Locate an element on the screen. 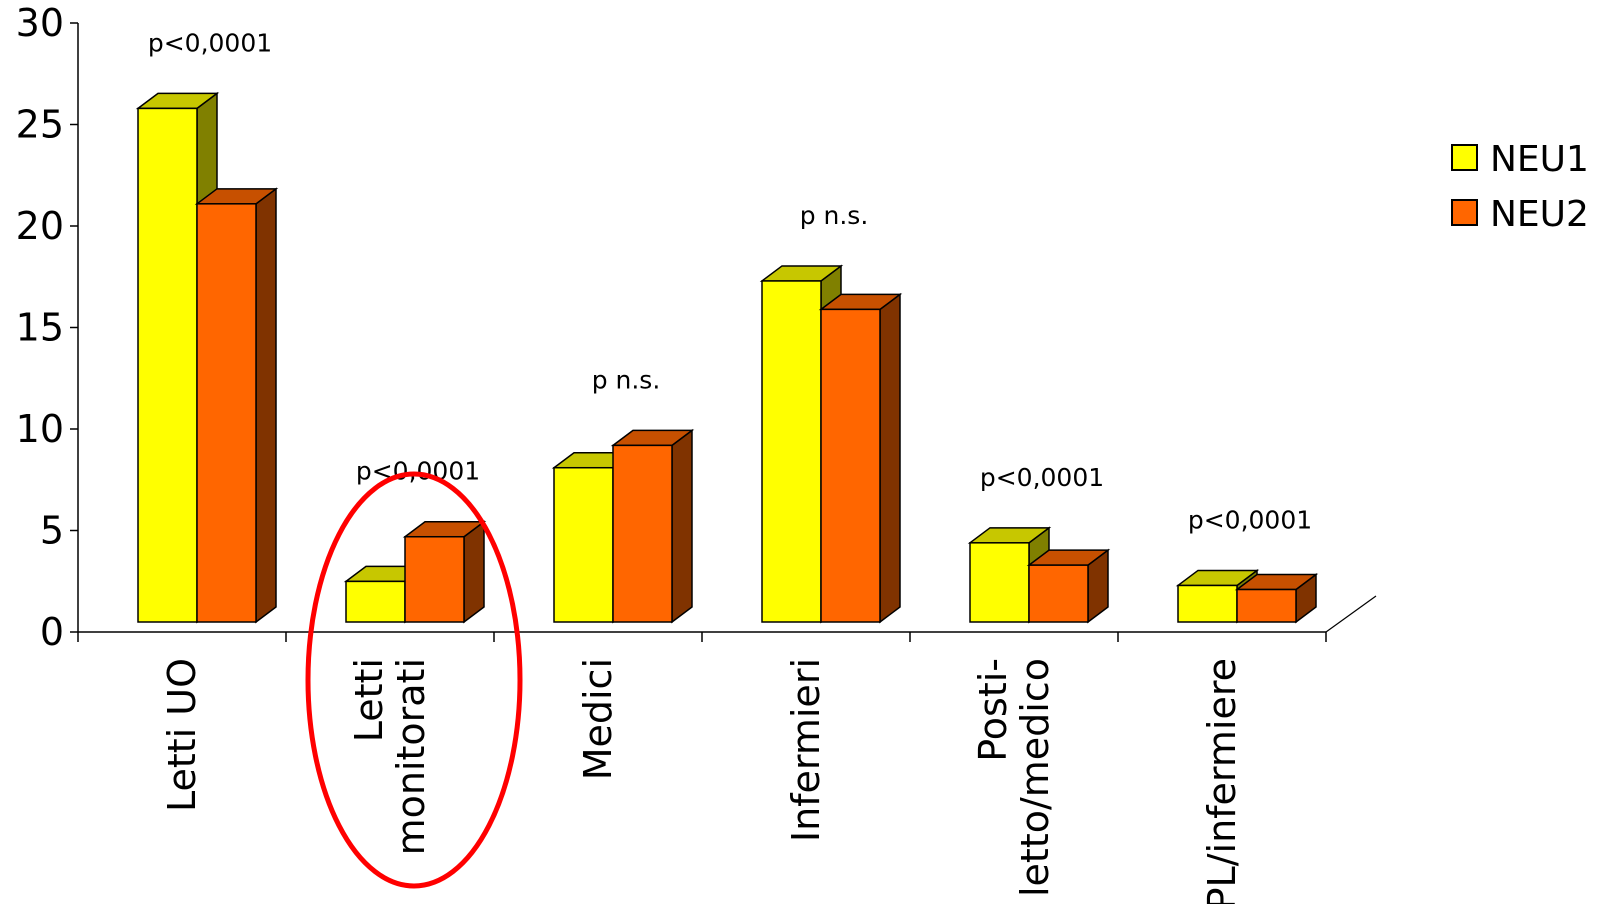 This screenshot has width=1620, height=904. category-label-line: monitorati is located at coordinates (411, 756).